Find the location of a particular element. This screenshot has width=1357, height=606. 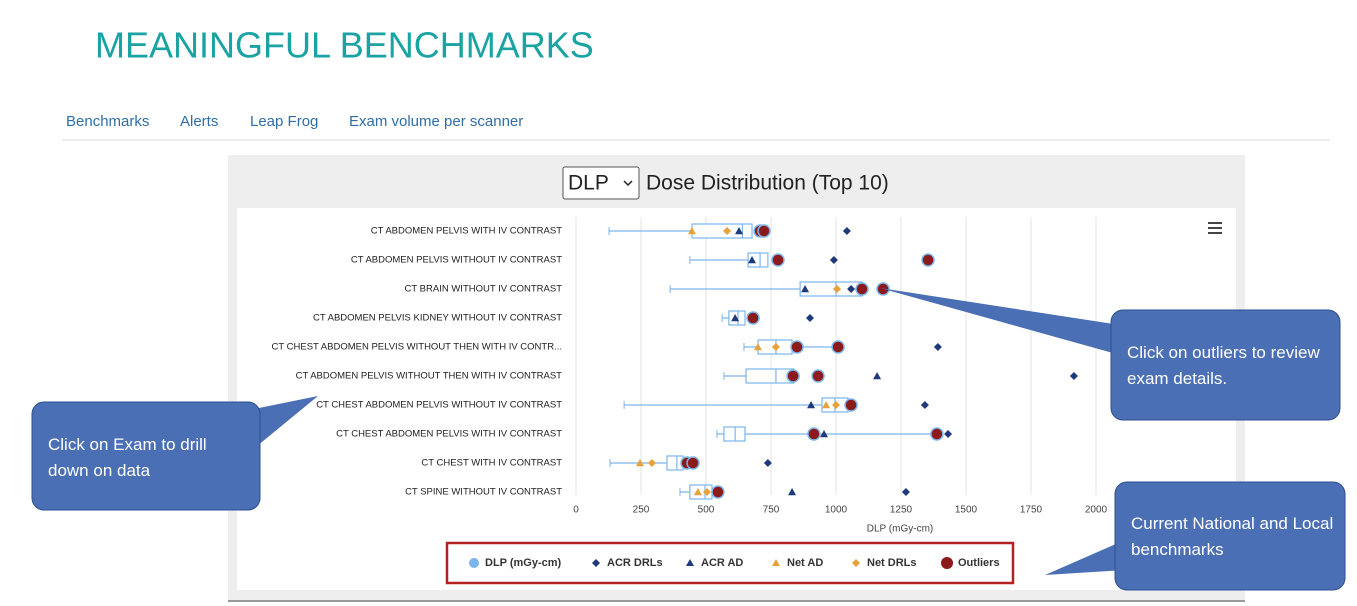

x-tick-label: 750 is located at coordinates (771, 510).